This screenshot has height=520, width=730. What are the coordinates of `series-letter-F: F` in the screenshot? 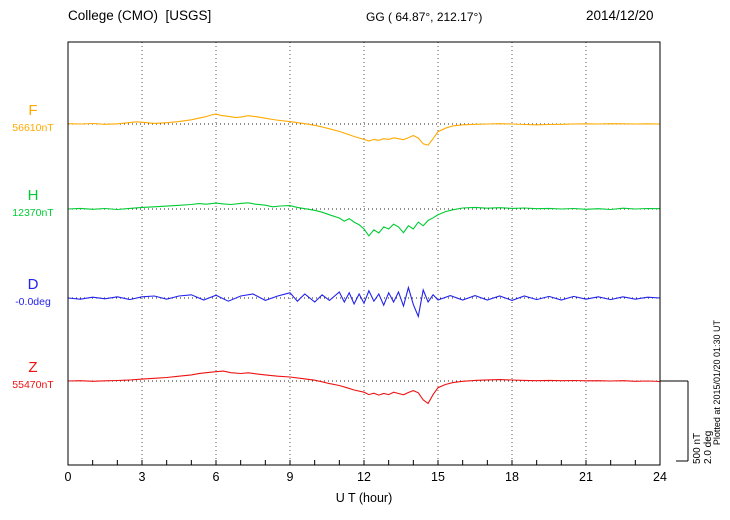 It's located at (33, 110).